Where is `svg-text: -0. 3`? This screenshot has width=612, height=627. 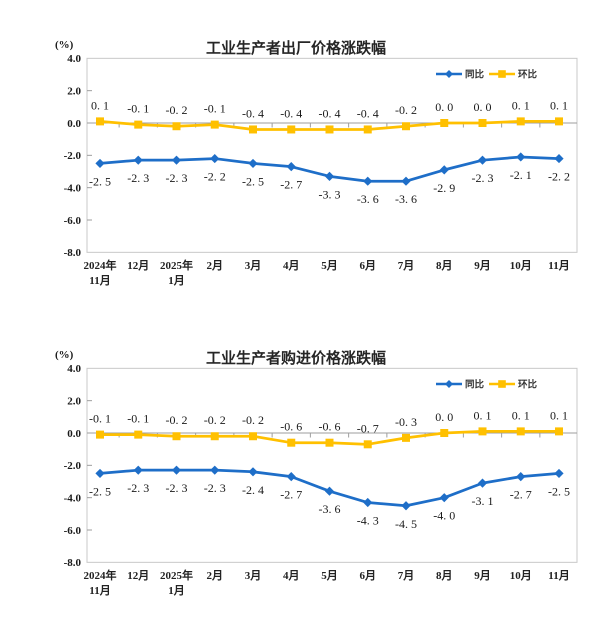
svg-text: -0. 3 is located at coordinates (406, 422).